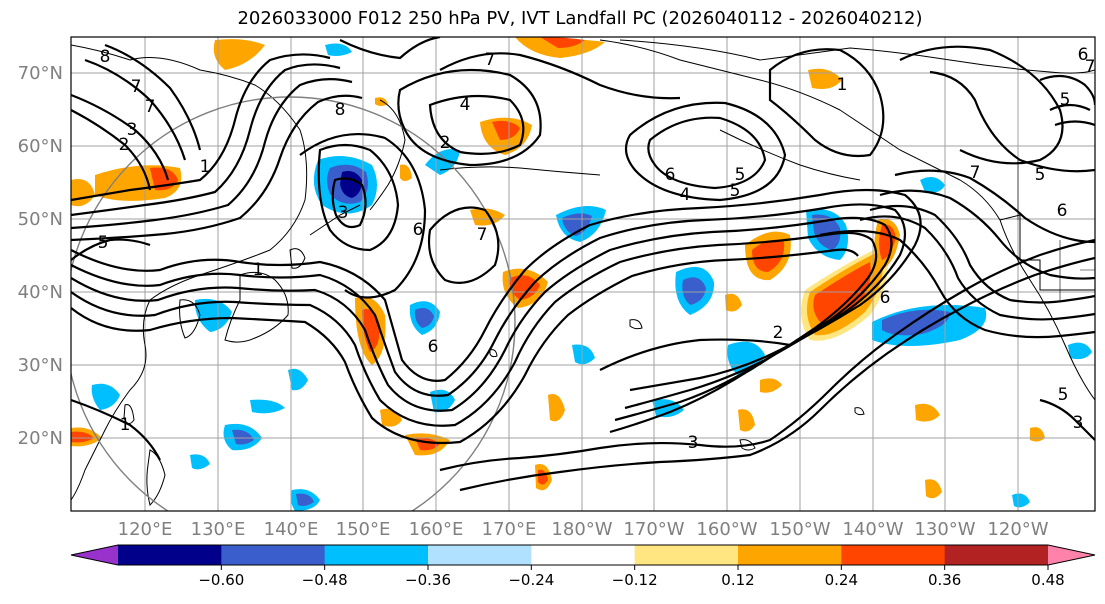 The height and width of the screenshot is (604, 1105). Describe the element at coordinates (190, 319) in the screenshot. I see `korea-coastline` at that location.